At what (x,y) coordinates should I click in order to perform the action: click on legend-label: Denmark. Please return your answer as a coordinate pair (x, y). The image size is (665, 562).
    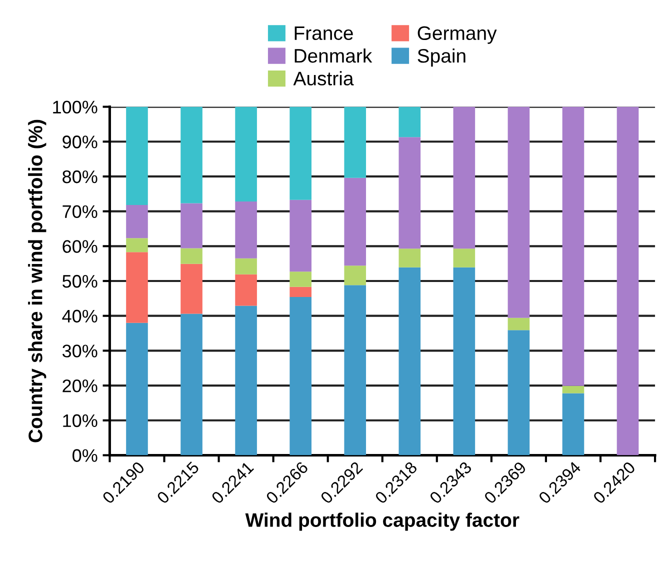
    Looking at the image, I should click on (333, 55).